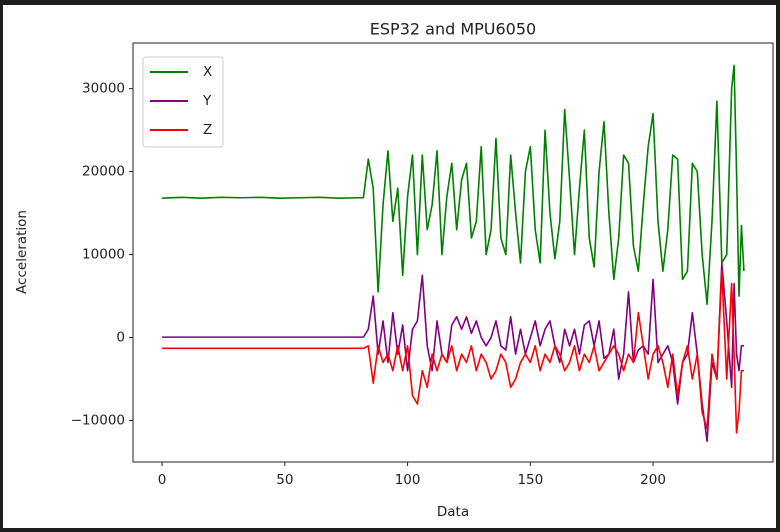 Image resolution: width=780 pixels, height=532 pixels. I want to click on x-tick-label: 50, so click(284, 480).